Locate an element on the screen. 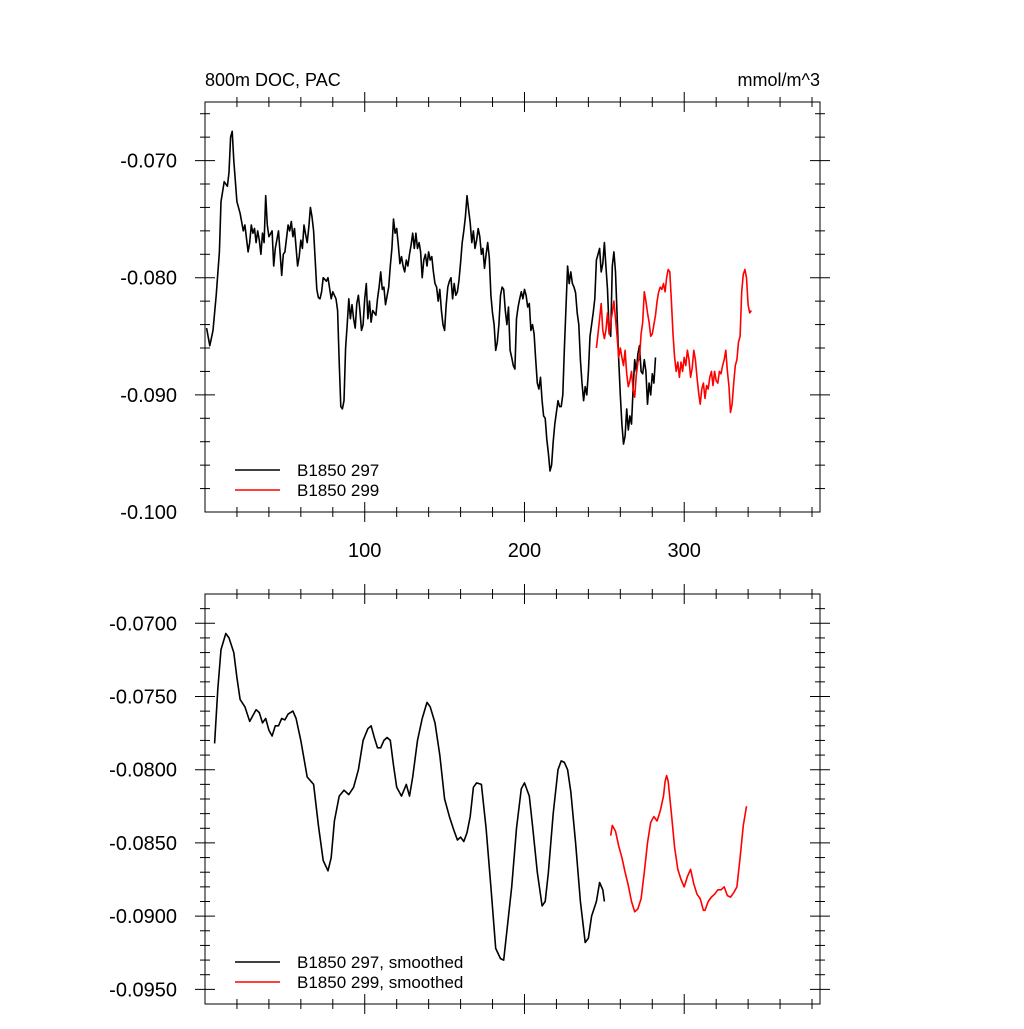  top-title-left: 800m DOC, PAC is located at coordinates (273, 80).